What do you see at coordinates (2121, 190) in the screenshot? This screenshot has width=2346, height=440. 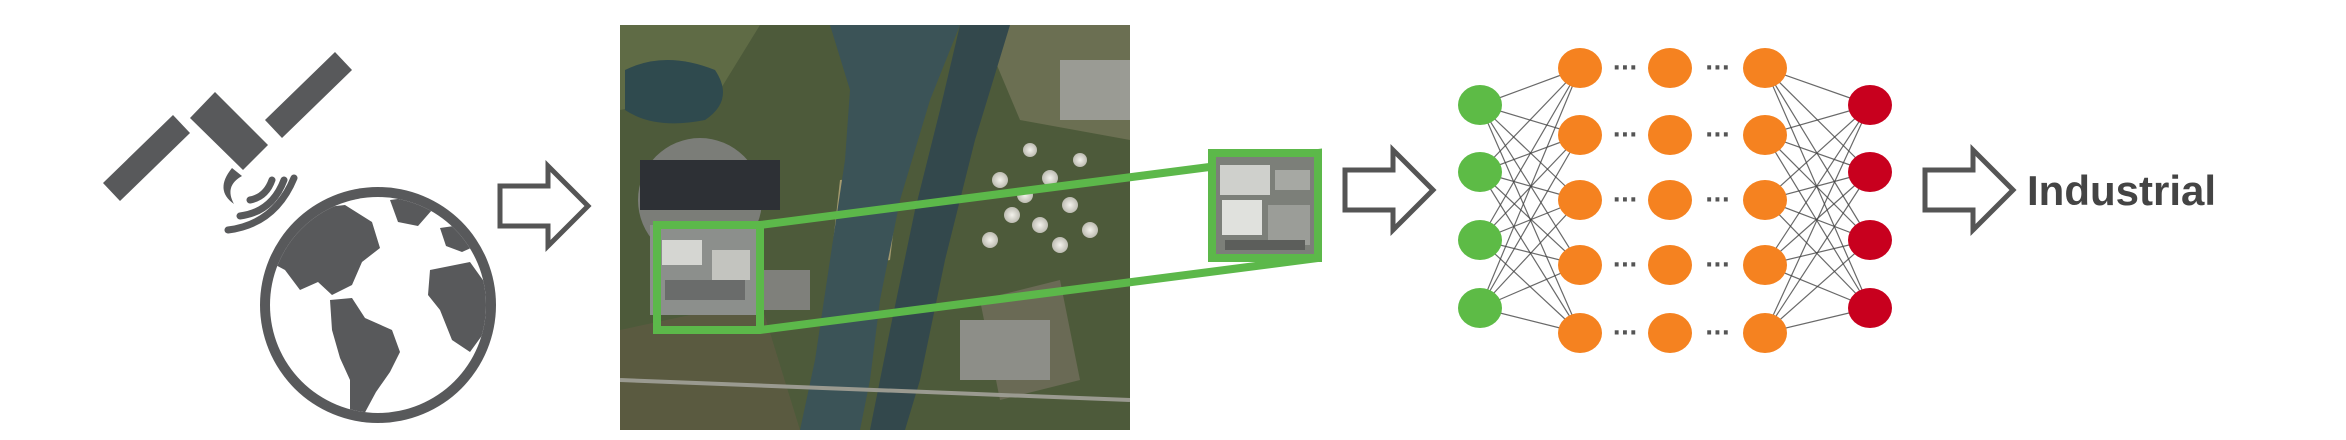 I see `result-label: Industrial` at bounding box center [2121, 190].